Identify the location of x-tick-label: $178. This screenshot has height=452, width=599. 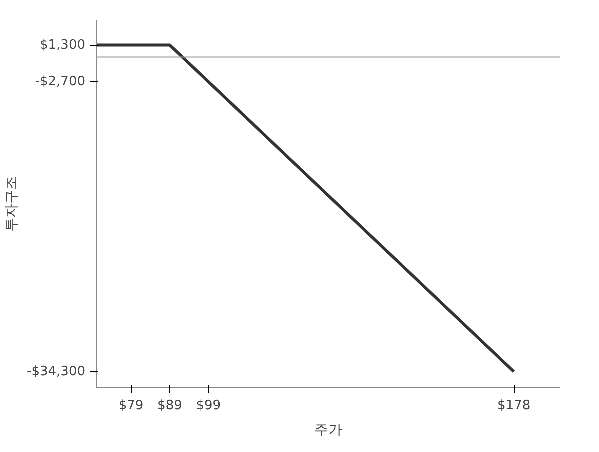
(514, 406).